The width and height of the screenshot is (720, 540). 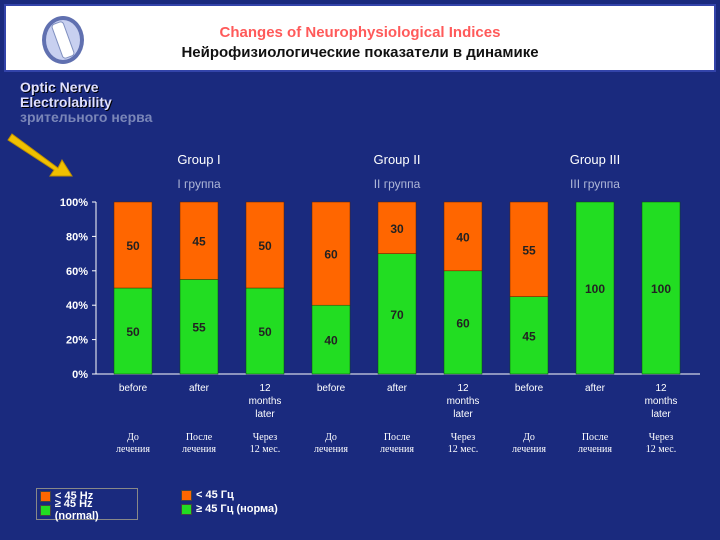 I want to click on y-tick-label: 0%, so click(x=80, y=375).